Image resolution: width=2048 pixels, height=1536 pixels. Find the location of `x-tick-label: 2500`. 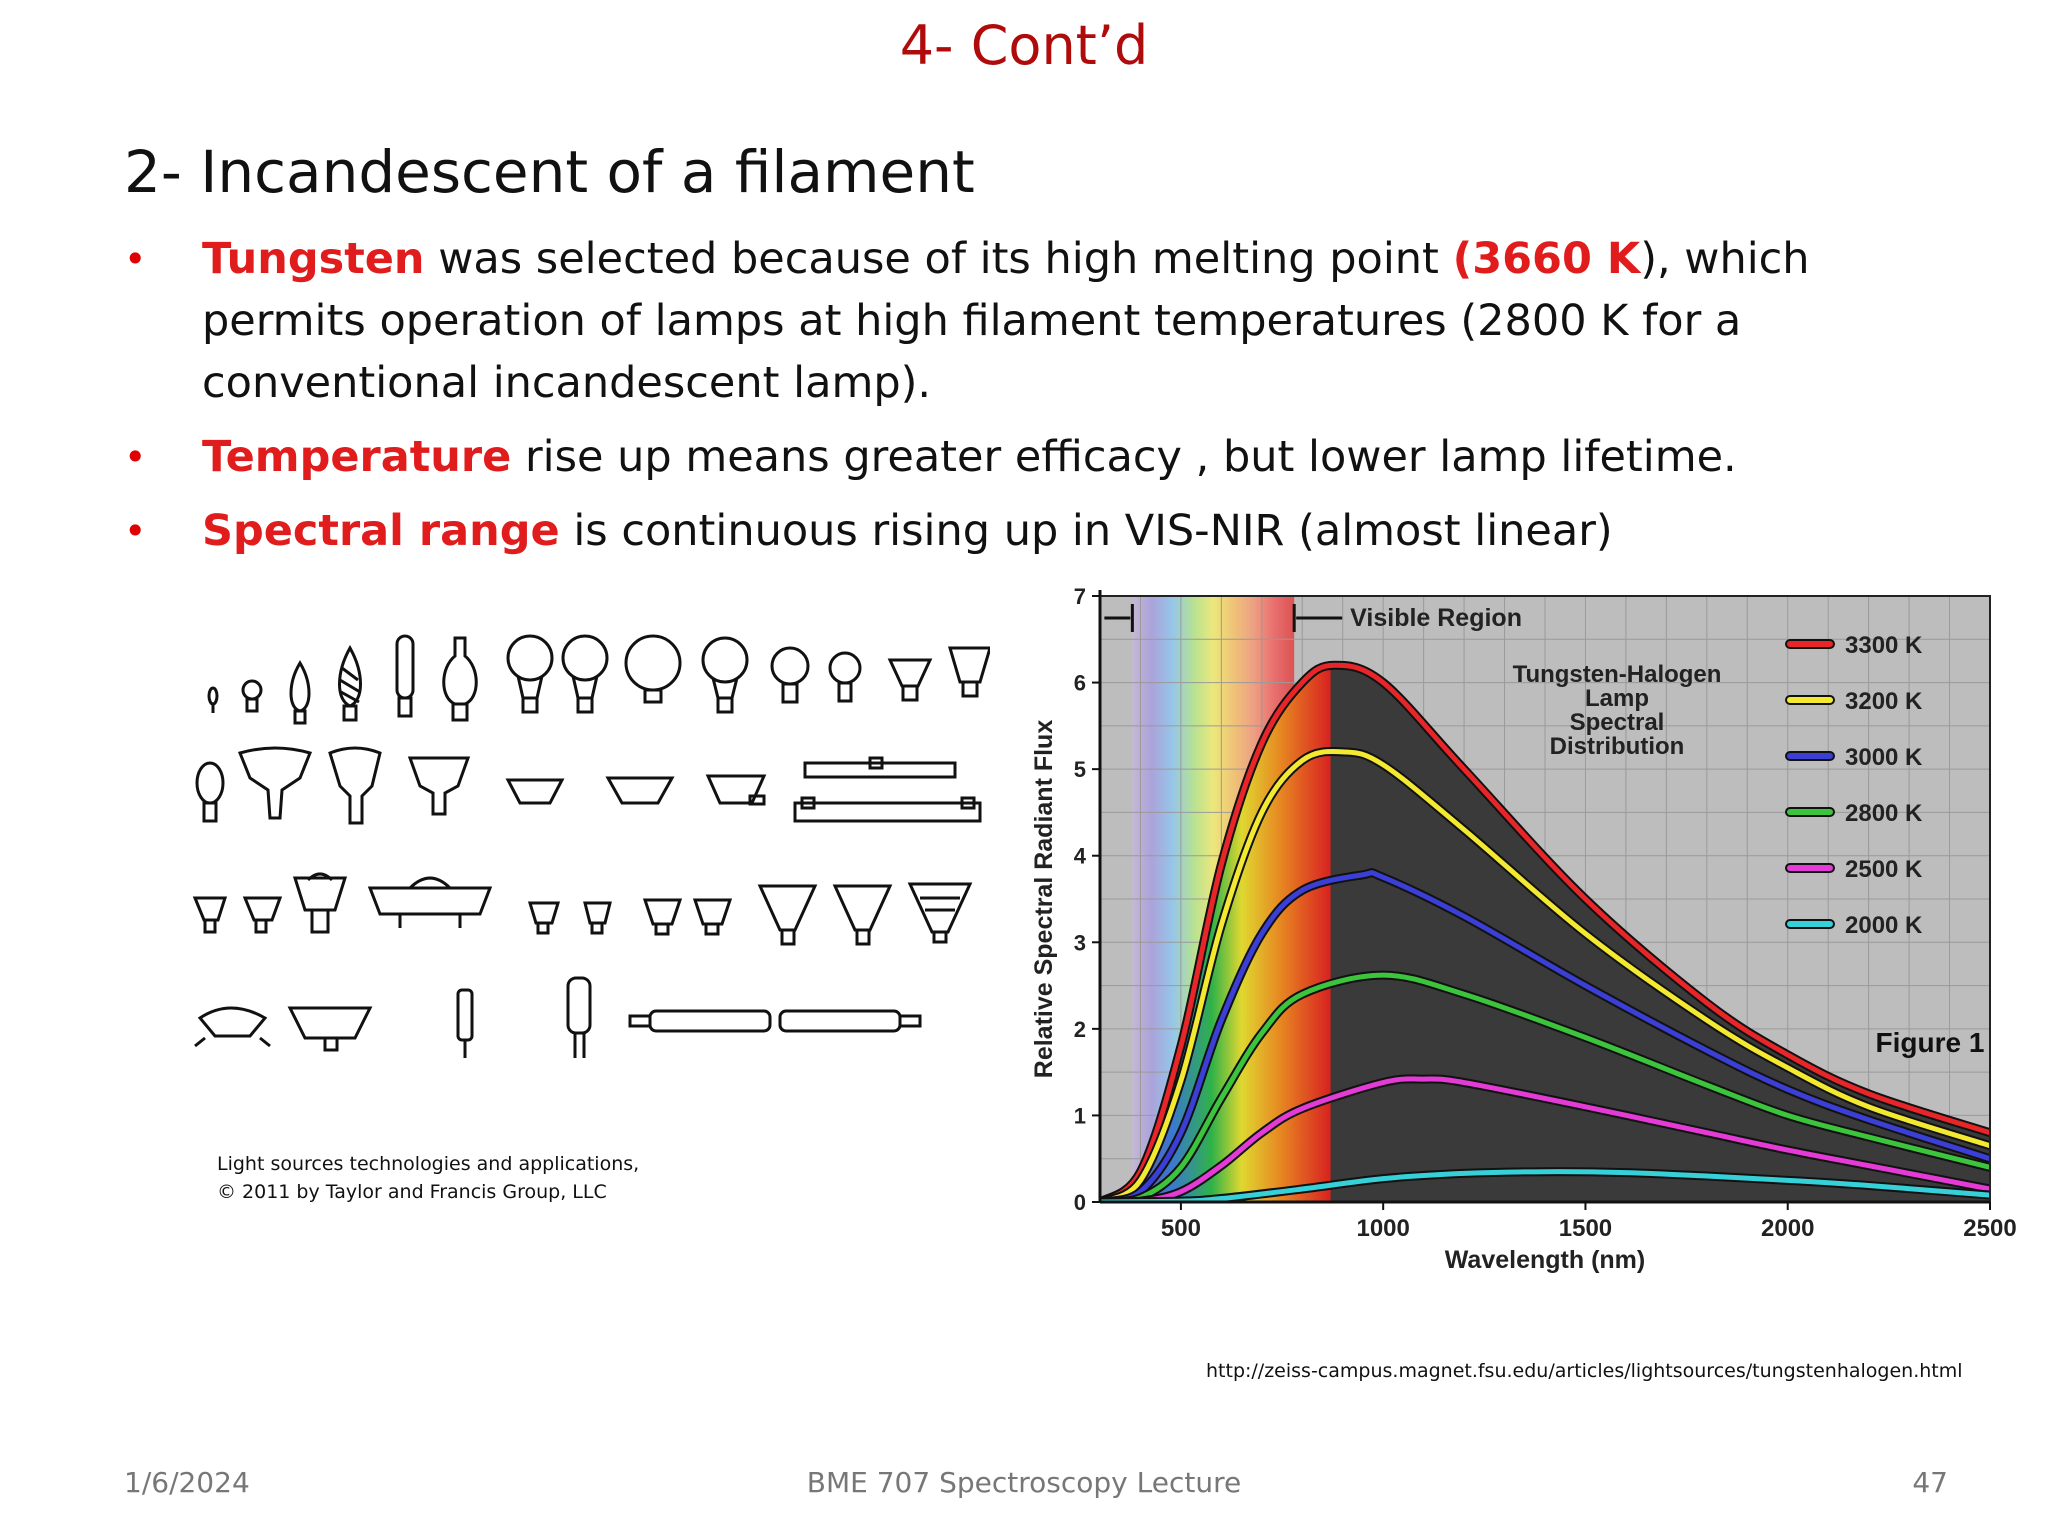

x-tick-label: 2500 is located at coordinates (1989, 1228).